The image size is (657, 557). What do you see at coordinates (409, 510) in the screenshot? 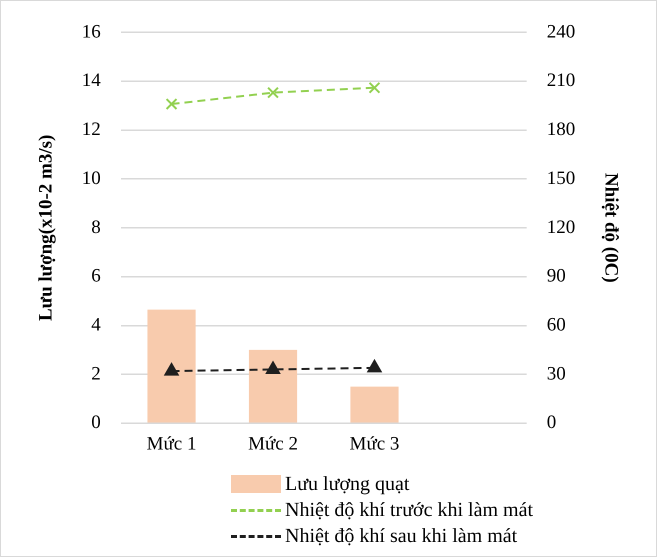
I see `legend-label: Nhiệt độ khí trước khi làm mát` at bounding box center [409, 510].